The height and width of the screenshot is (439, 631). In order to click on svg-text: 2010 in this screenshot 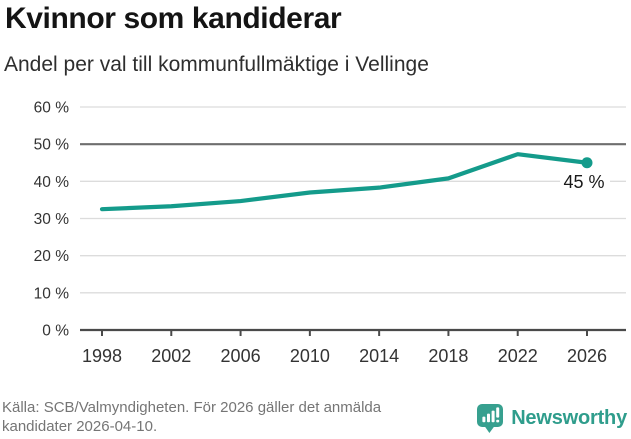, I will do `click(310, 356)`.